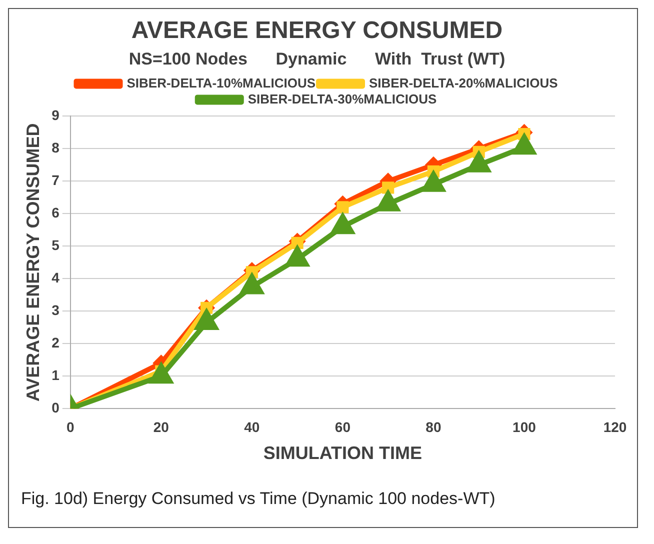  What do you see at coordinates (56, 245) in the screenshot?
I see `y-tick-label: 5` at bounding box center [56, 245].